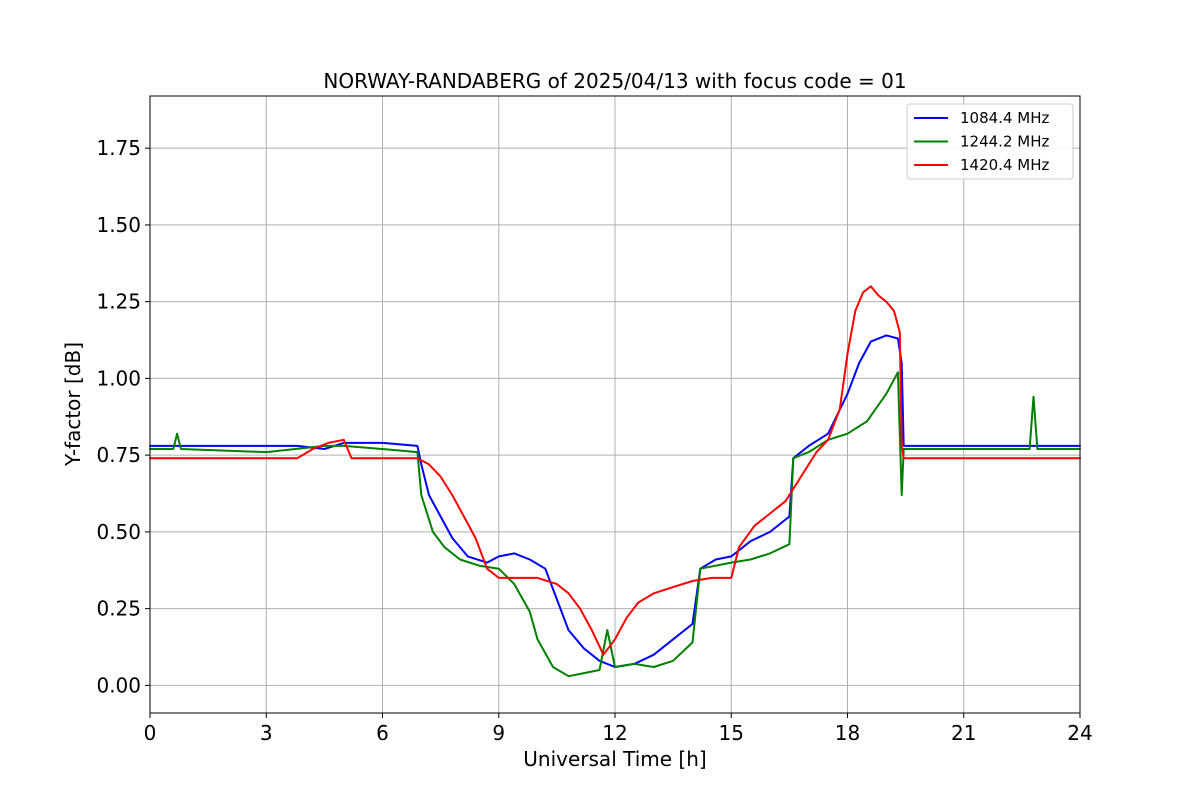 The width and height of the screenshot is (1200, 800). Describe the element at coordinates (73, 404) in the screenshot. I see `y-axis-title: Y-factor [dB]` at that location.